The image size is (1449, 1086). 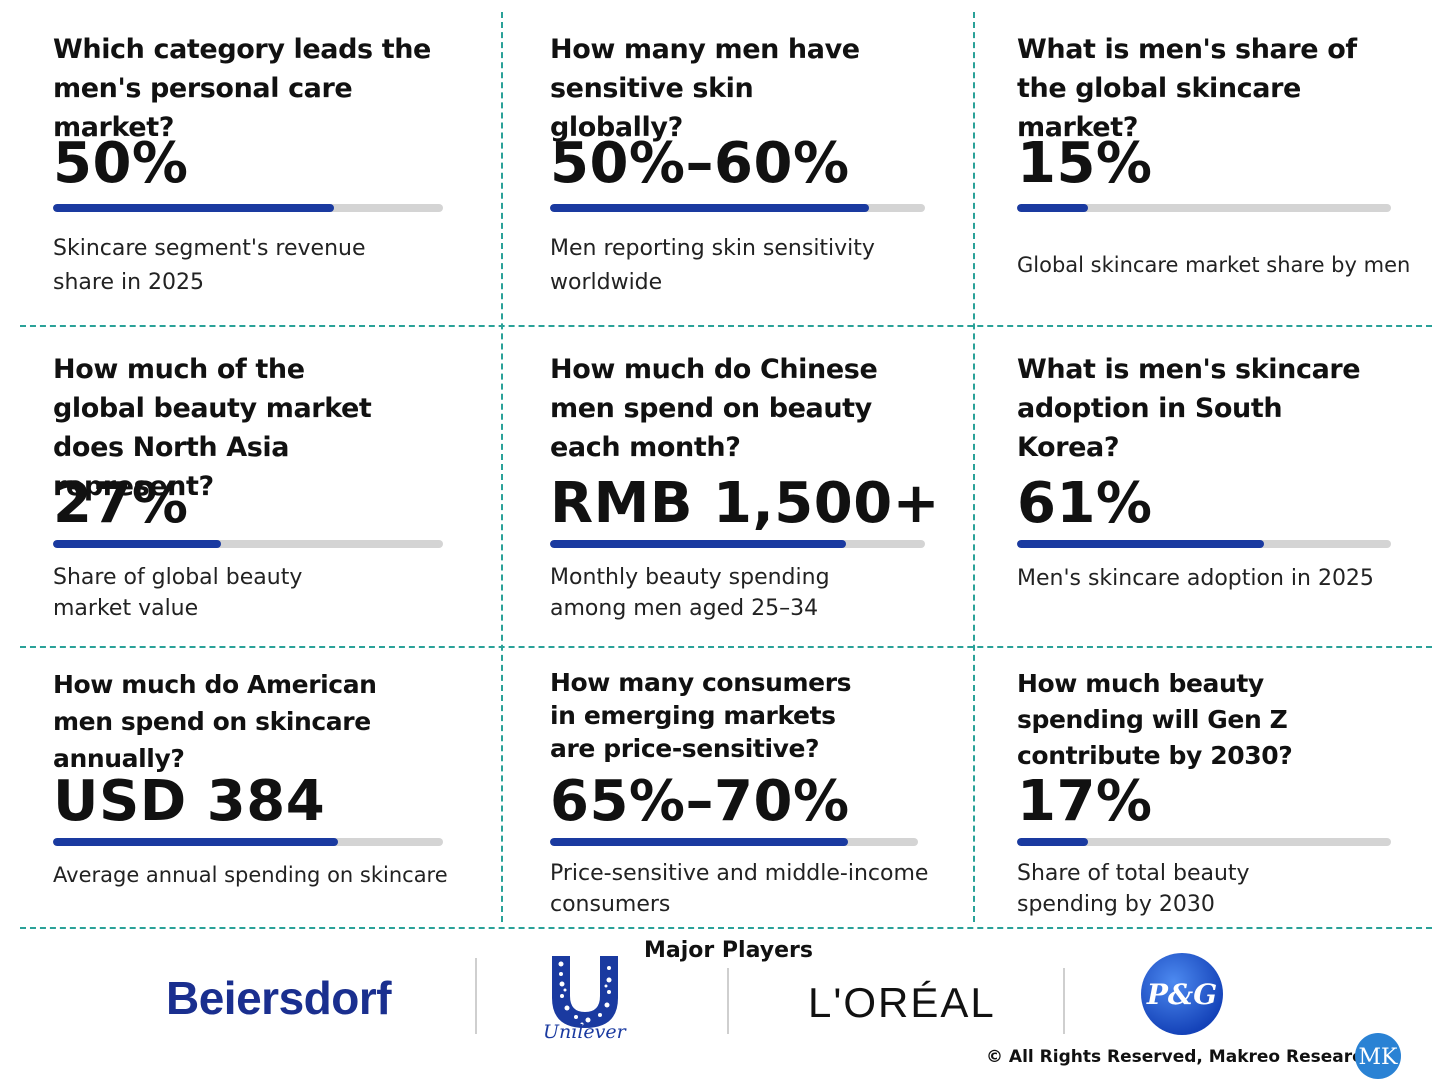 I want to click on card-description: Average annual spending on skincare, so click(x=250, y=875).